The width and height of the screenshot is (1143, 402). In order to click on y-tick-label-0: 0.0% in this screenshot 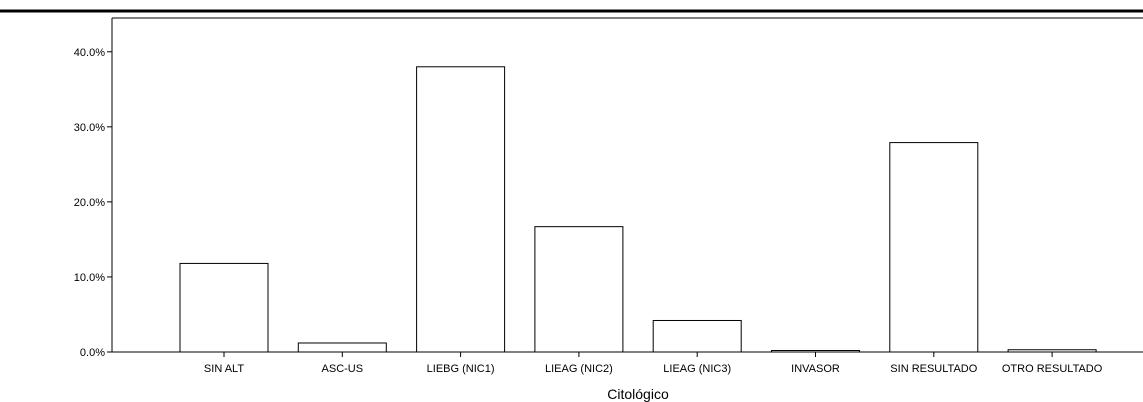, I will do `click(92, 353)`.